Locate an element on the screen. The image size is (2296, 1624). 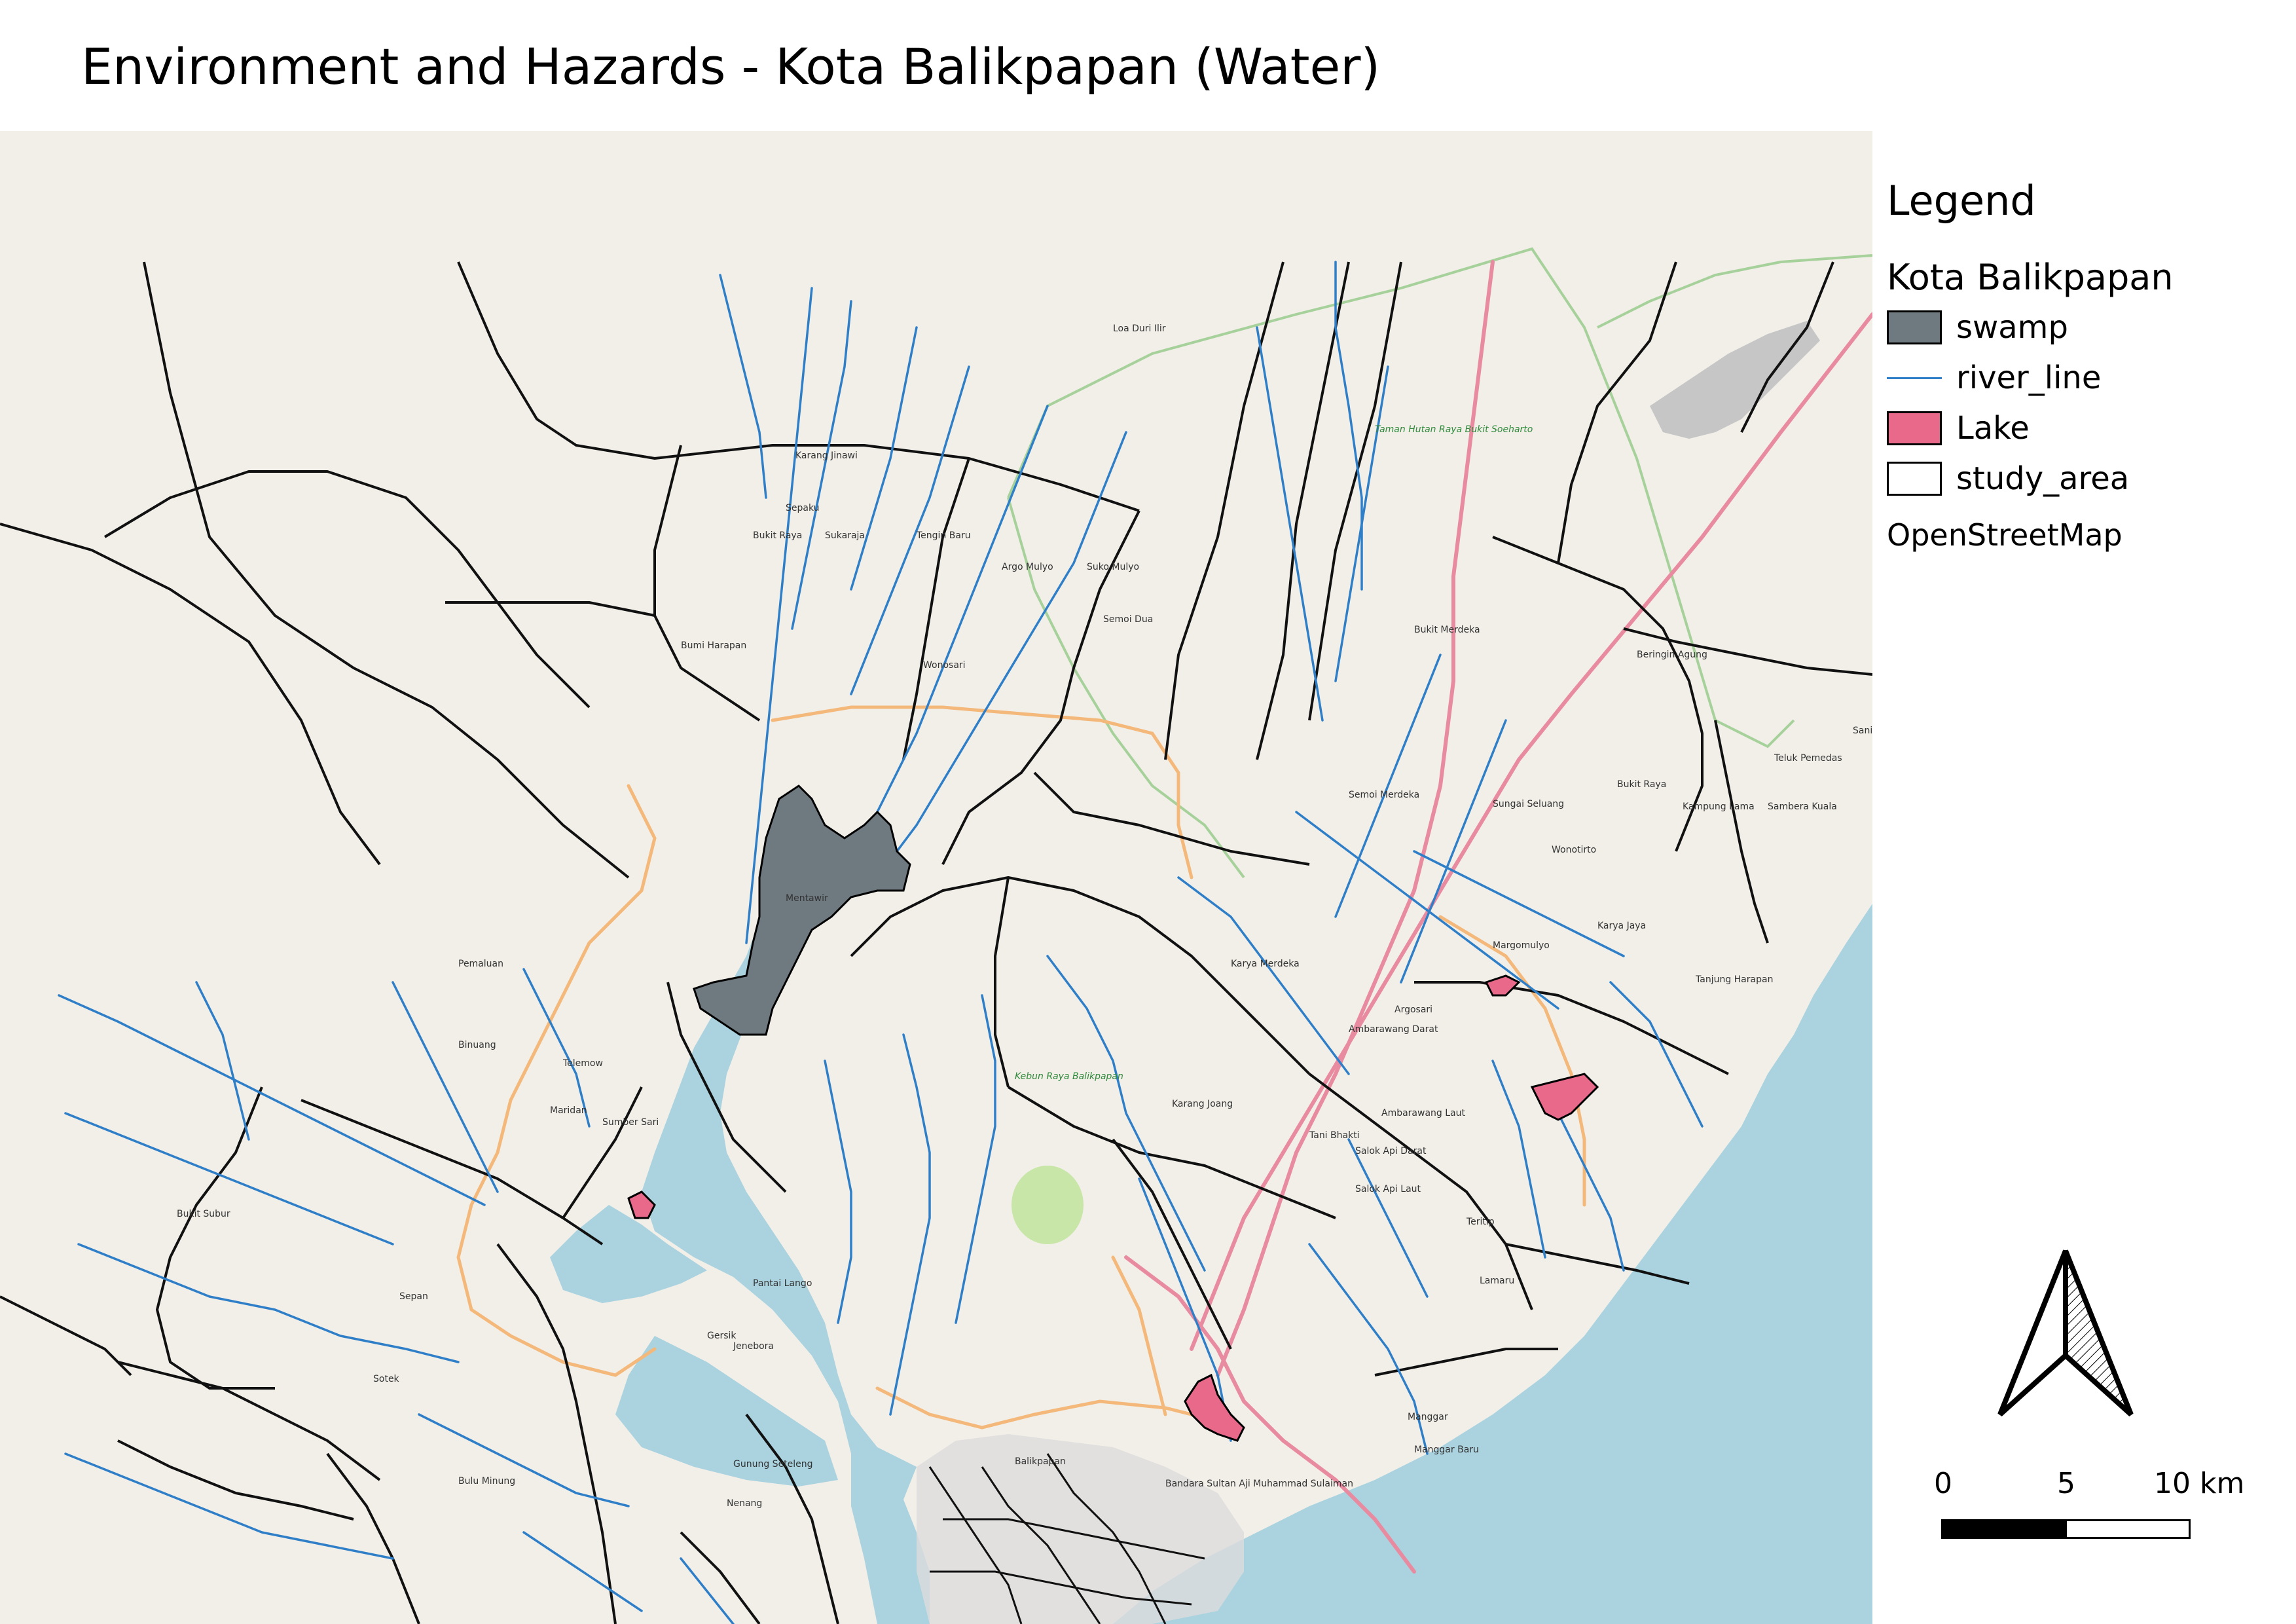
botanic-garden-area is located at coordinates (1047, 1205).